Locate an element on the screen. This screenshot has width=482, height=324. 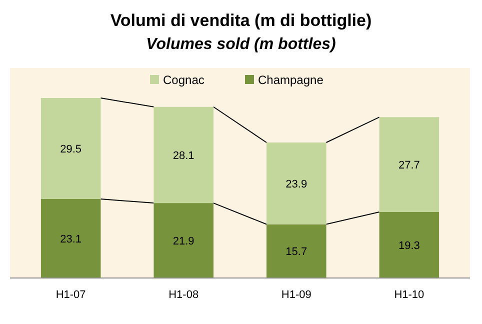
x-tick-label: H1-08 is located at coordinates (183, 295).